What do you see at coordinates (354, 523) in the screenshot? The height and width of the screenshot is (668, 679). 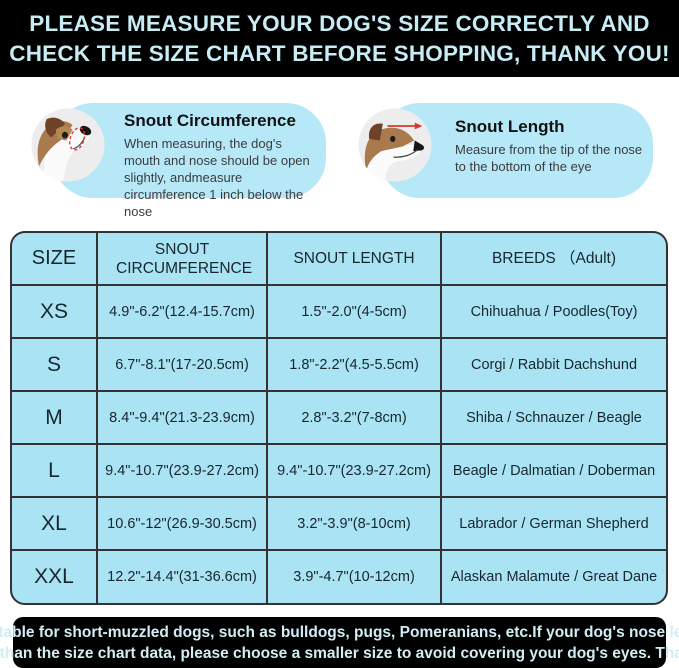 I see `cell-length: 3.2"-3.9"(8-10cm)` at bounding box center [354, 523].